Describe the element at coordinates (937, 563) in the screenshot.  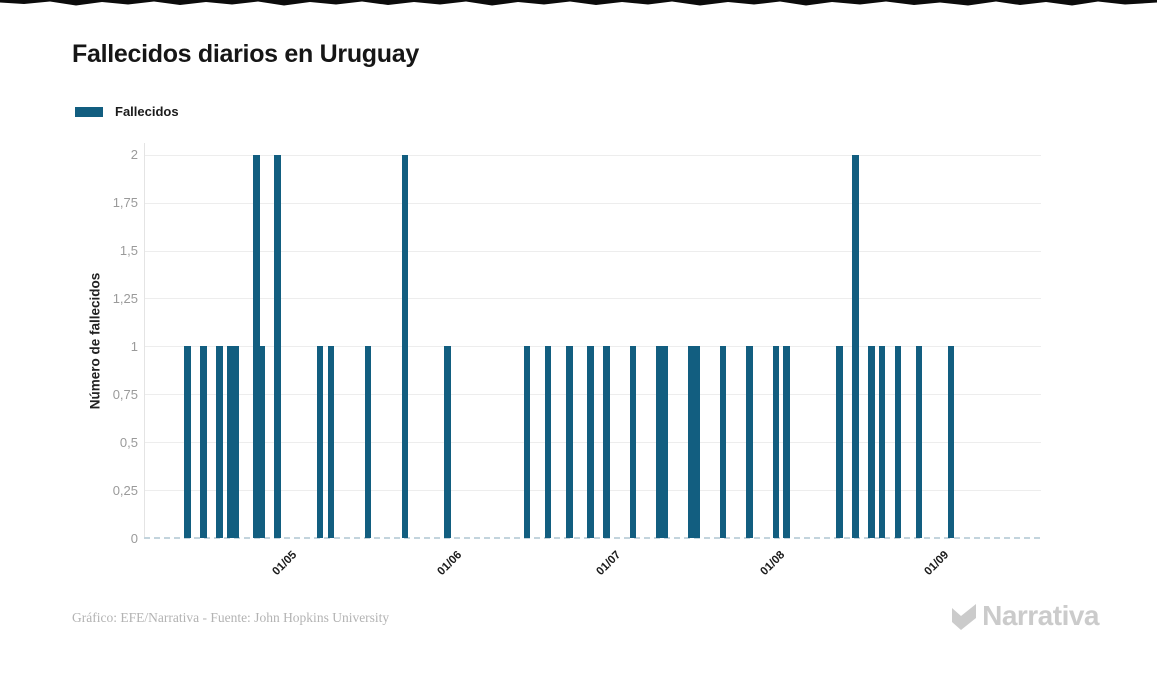
I see `x-tick-label: 01/09` at that location.